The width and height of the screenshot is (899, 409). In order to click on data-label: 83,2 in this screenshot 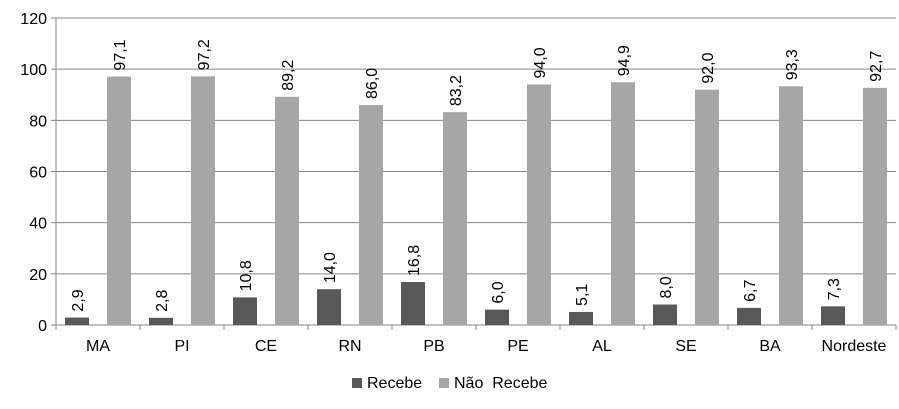, I will do `click(456, 90)`.